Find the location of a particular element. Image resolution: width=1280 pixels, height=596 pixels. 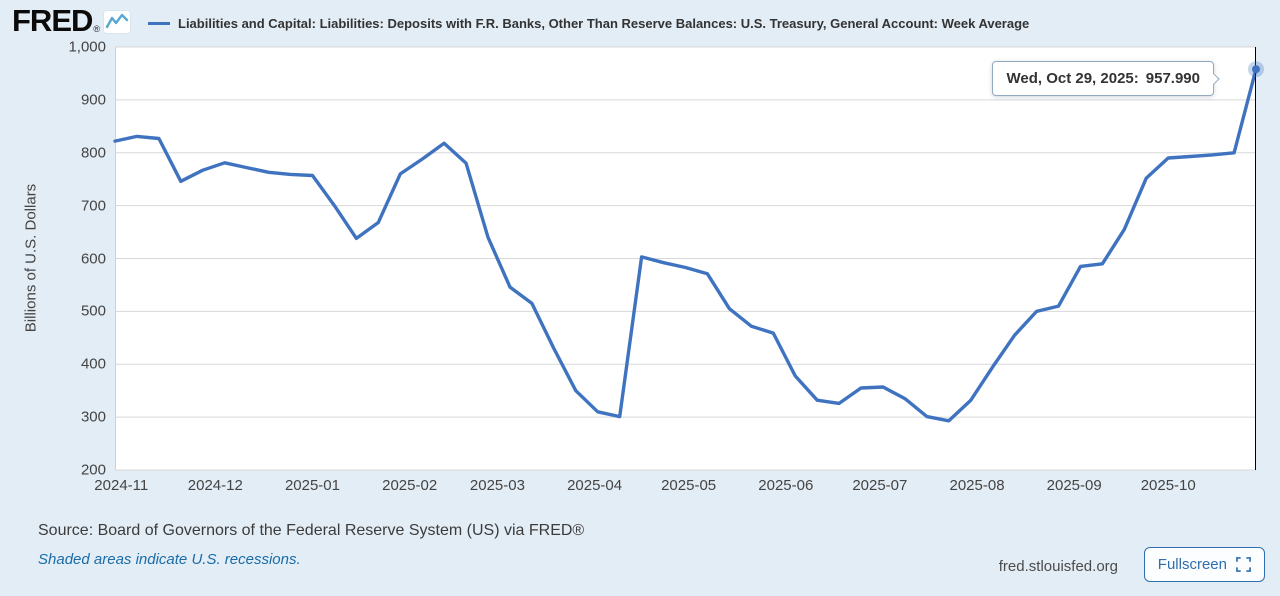

y-axis-tick-label: 200 is located at coordinates (93, 470).